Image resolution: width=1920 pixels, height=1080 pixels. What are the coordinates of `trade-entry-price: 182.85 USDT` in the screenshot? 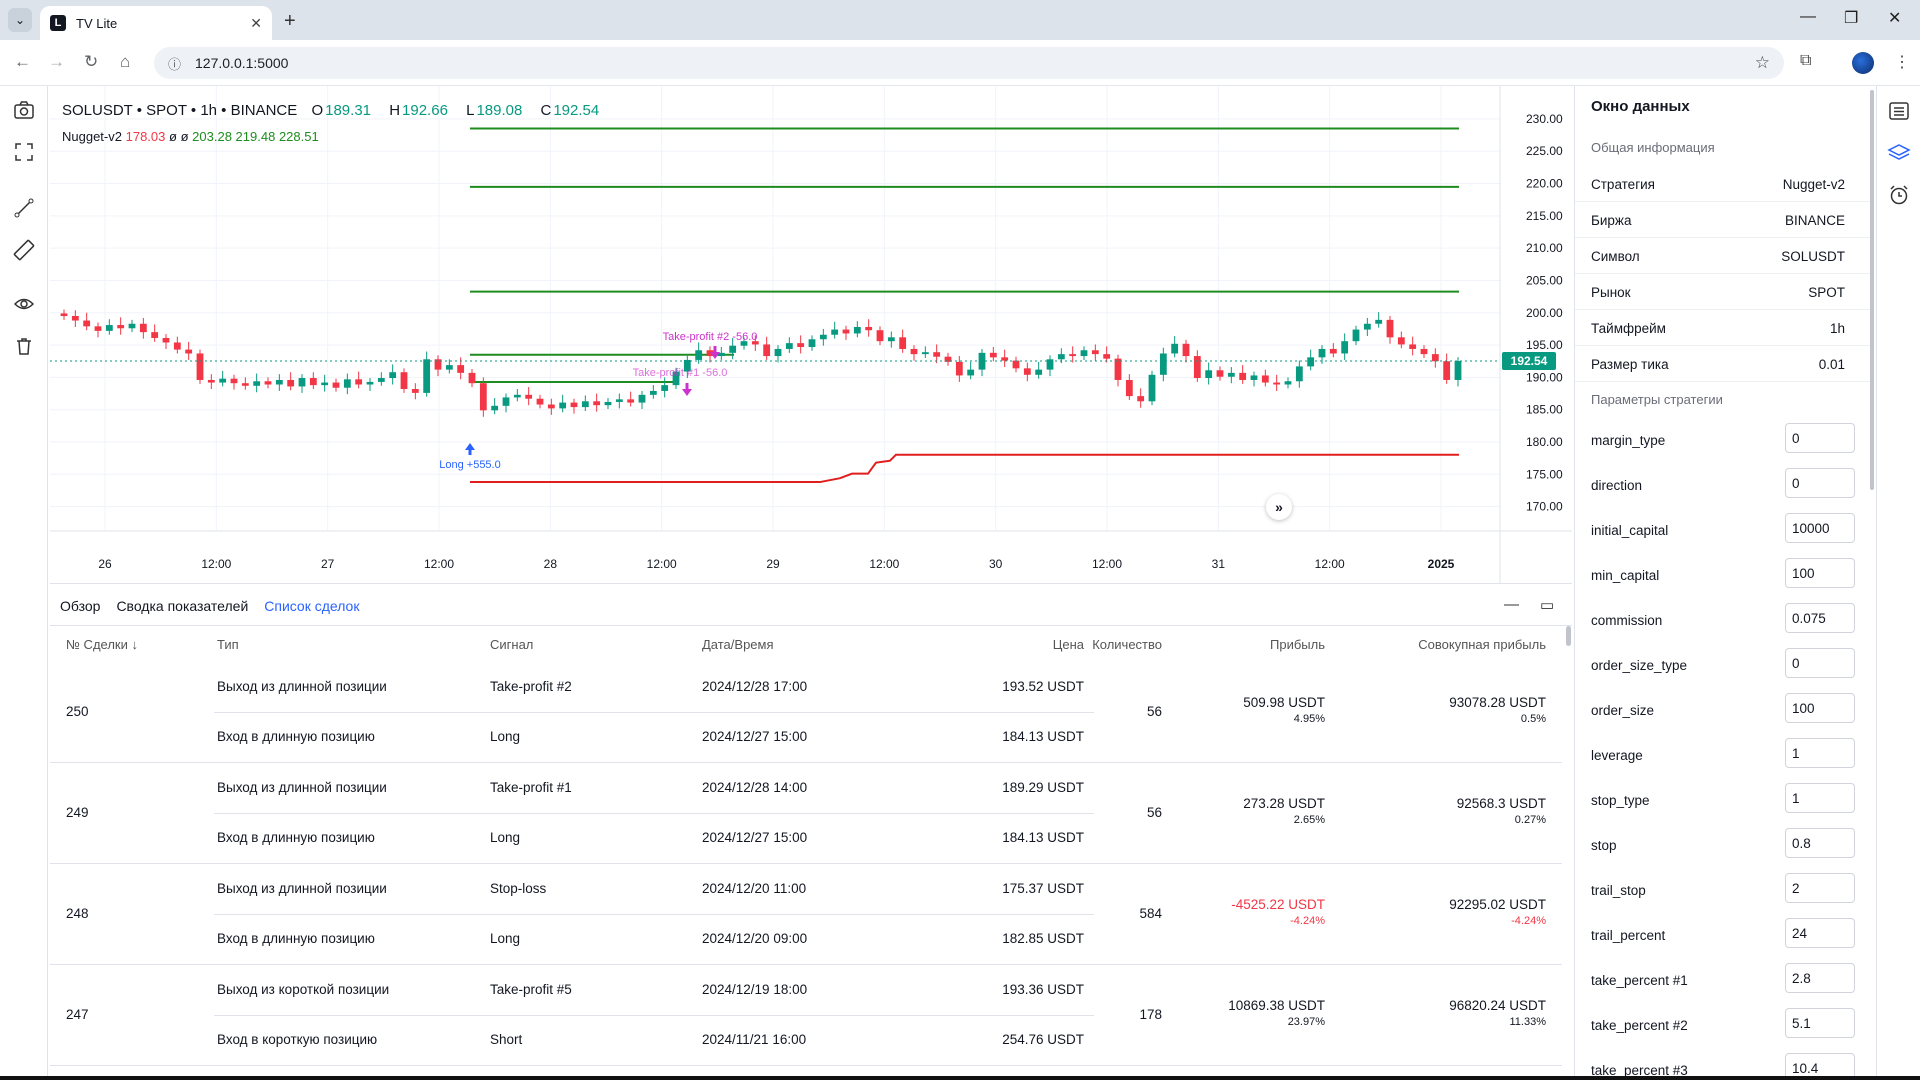 It's located at (1043, 938).